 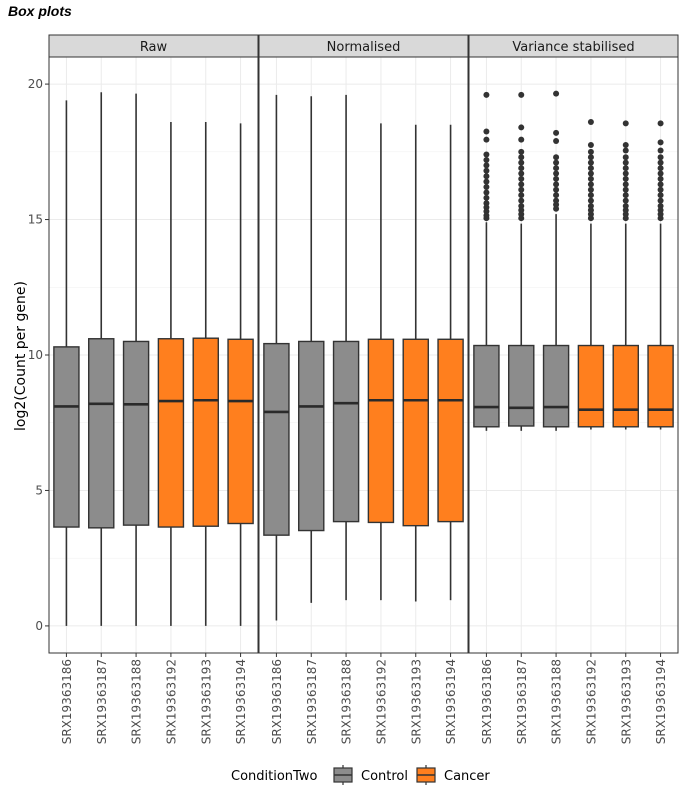 What do you see at coordinates (343, 775) in the screenshot?
I see `legend-key-control` at bounding box center [343, 775].